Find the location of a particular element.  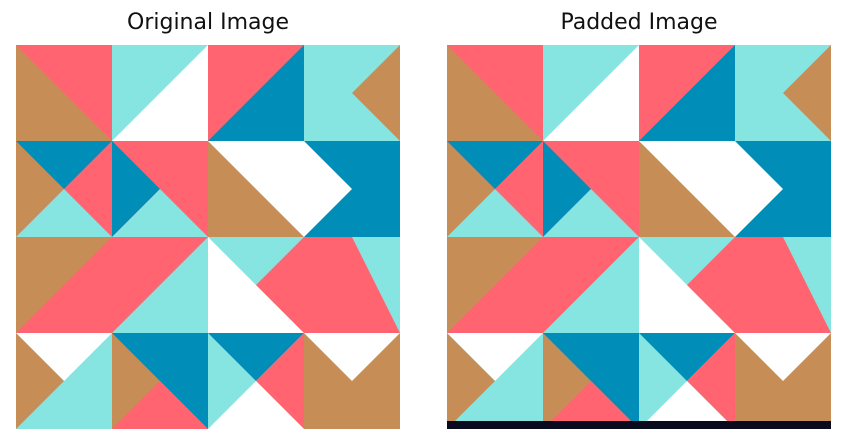

panel-title: Original Image is located at coordinates (208, 22).